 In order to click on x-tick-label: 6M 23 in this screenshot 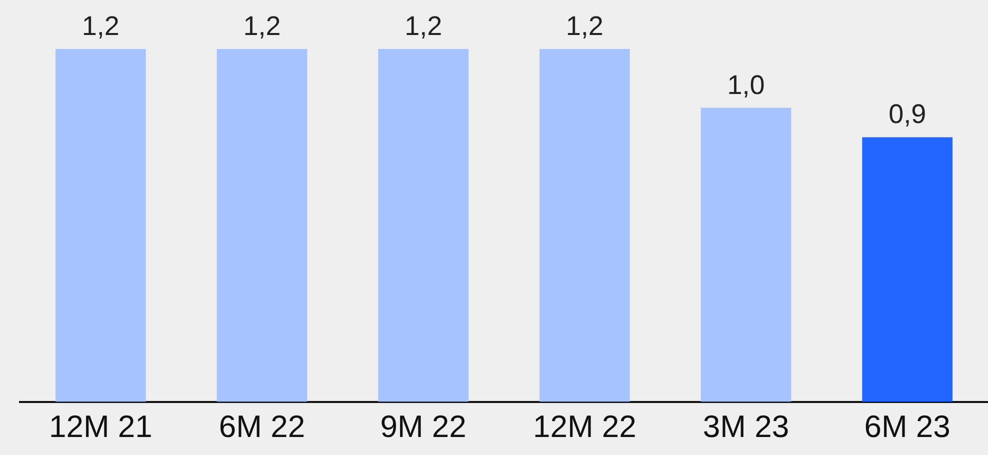, I will do `click(907, 426)`.